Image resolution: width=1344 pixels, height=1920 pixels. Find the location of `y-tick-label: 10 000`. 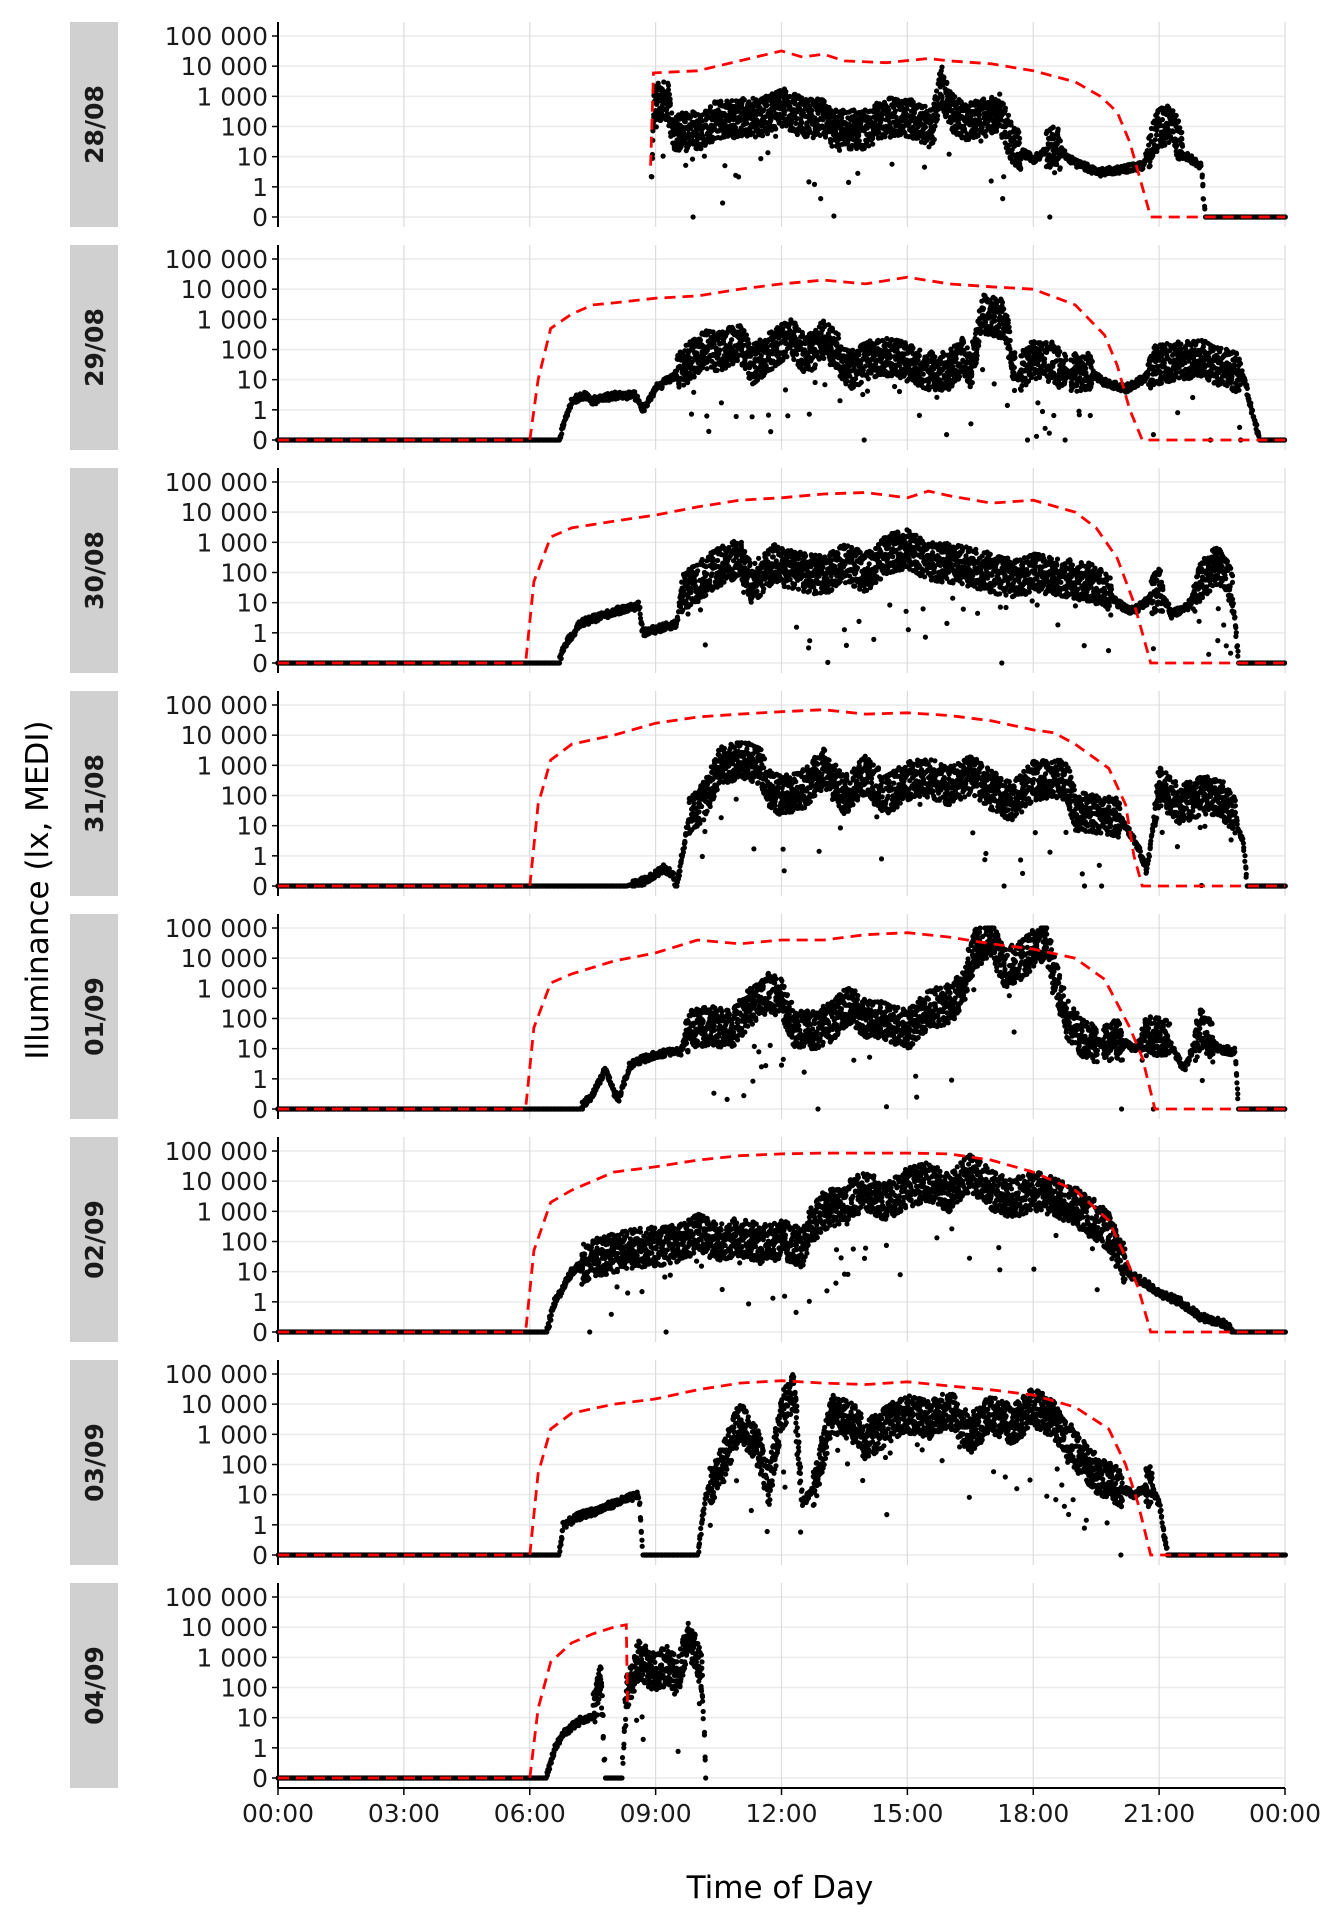

y-tick-label: 10 000 is located at coordinates (224, 289).